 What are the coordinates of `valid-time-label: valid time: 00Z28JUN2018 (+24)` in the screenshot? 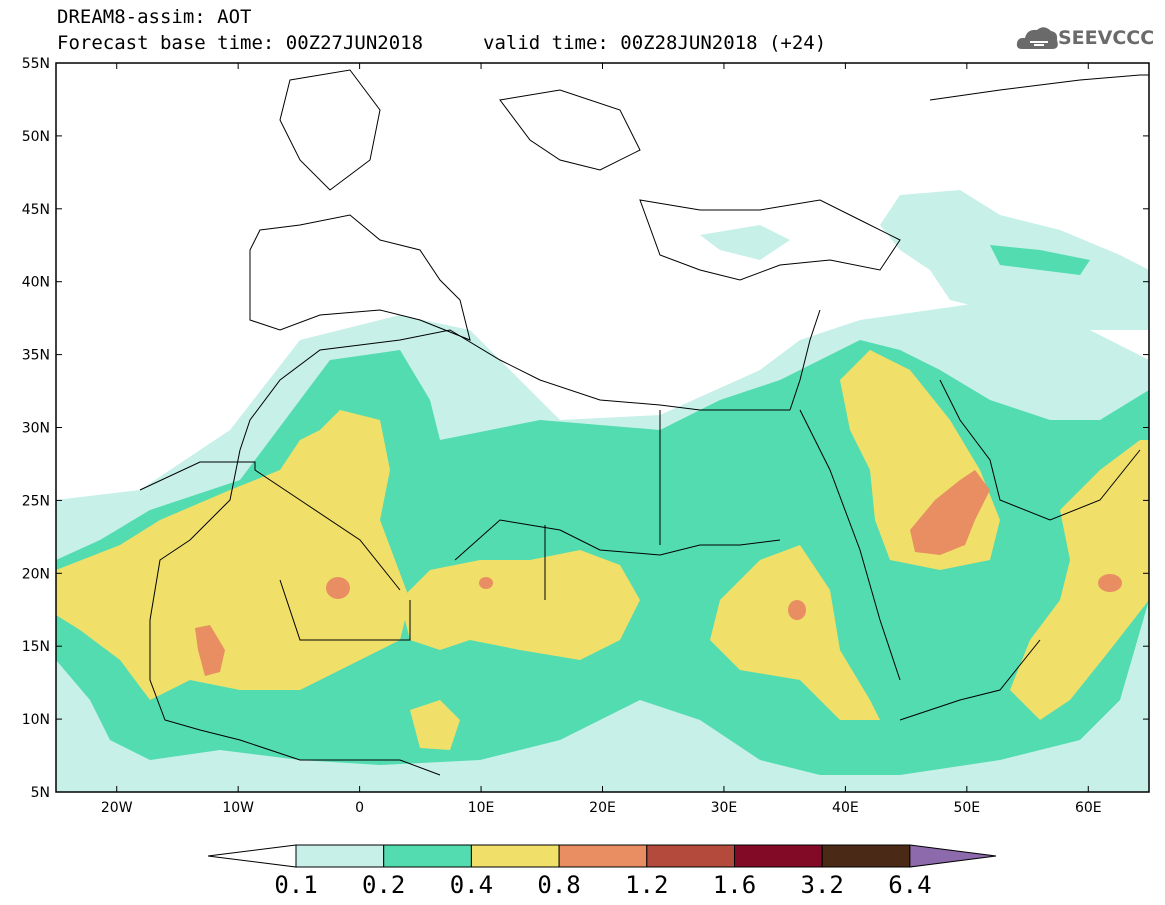 It's located at (655, 43).